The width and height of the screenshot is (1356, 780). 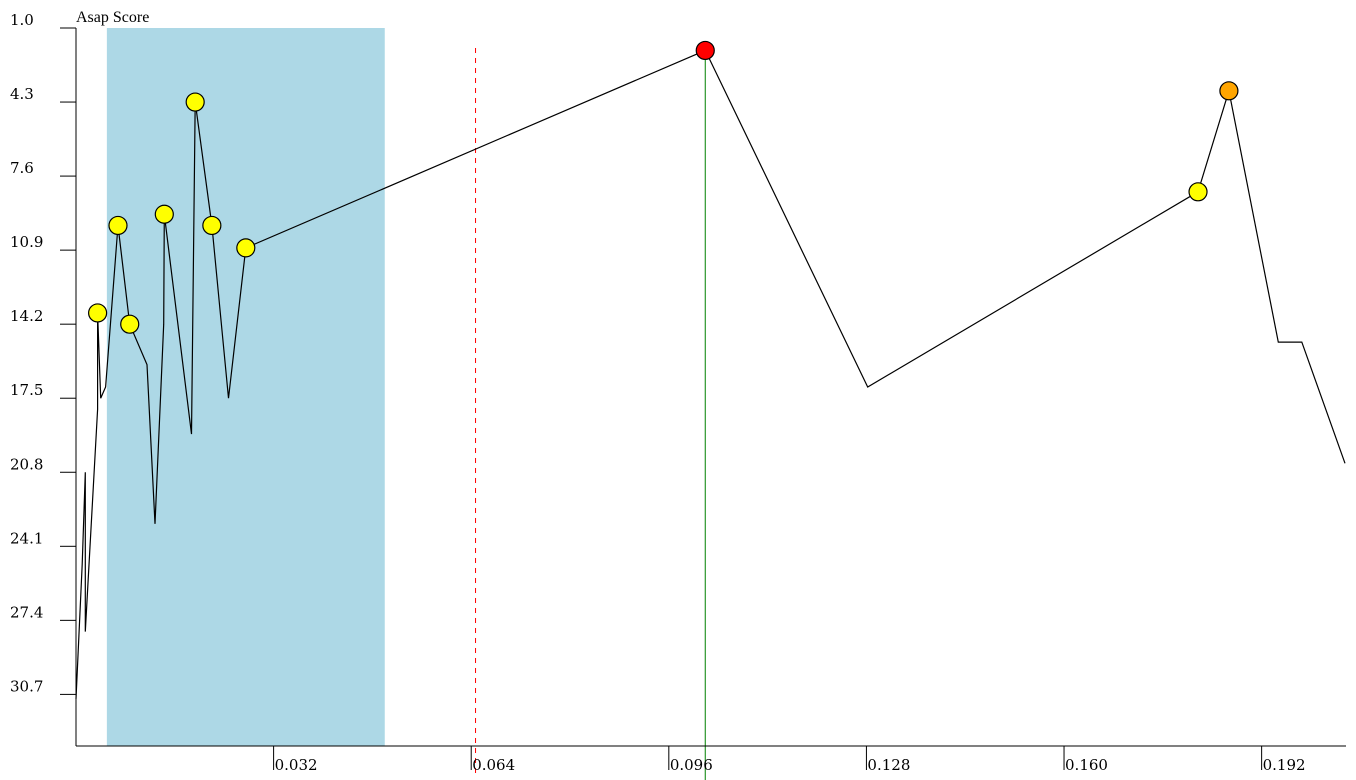 What do you see at coordinates (789, 760) in the screenshot?
I see `x-ticks: 0.032 0.064 0.096 0.128 0.160 0.192` at bounding box center [789, 760].